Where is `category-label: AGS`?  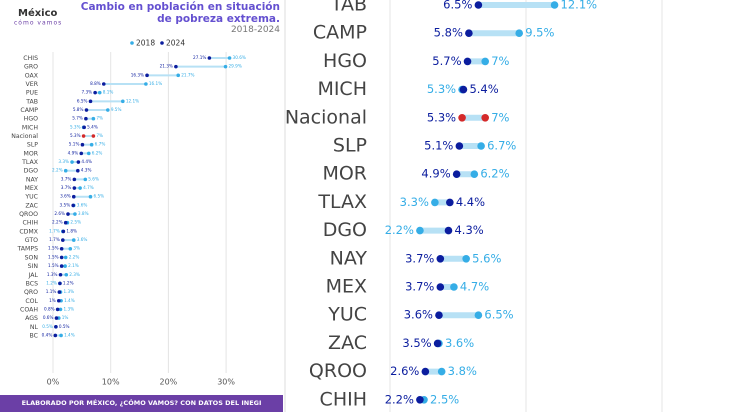
category-label: AGS is located at coordinates (31, 318).